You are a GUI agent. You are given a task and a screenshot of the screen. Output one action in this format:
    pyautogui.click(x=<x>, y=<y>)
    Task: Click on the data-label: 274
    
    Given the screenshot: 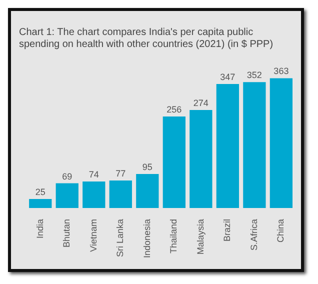 What is the action you would take?
    pyautogui.click(x=200, y=103)
    